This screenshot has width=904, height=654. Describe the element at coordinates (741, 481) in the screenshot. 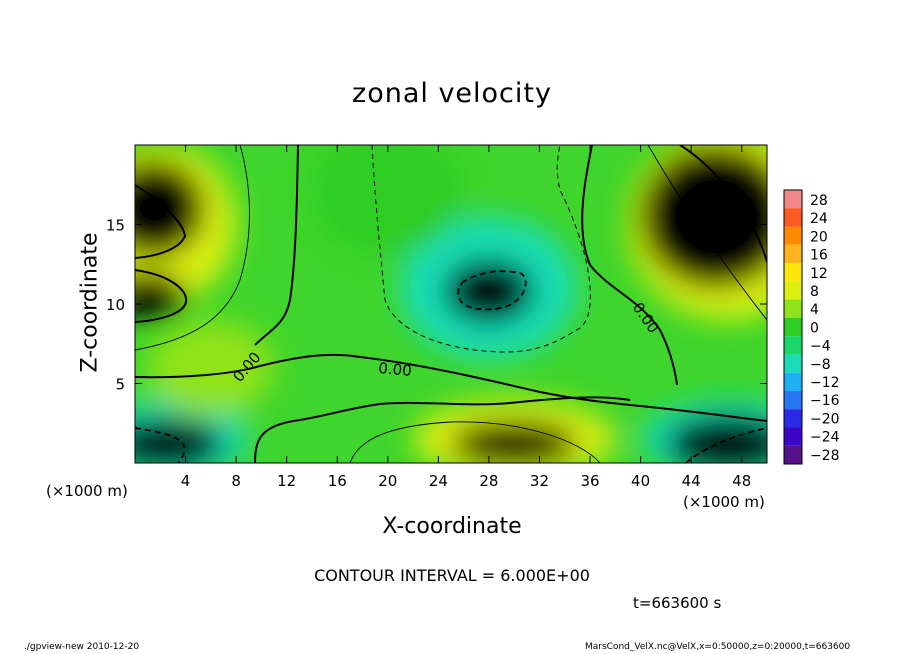

I see `x-tick-label: 48` at that location.